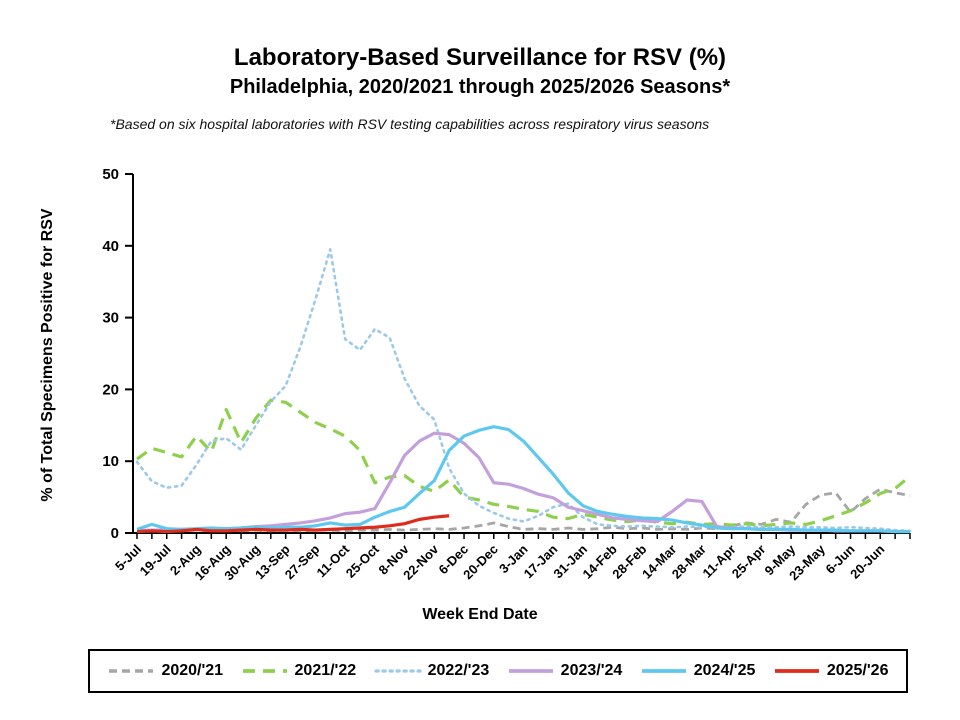 The image size is (960, 720). Describe the element at coordinates (857, 670) in the screenshot. I see `legend-label: 2025/'26` at that location.